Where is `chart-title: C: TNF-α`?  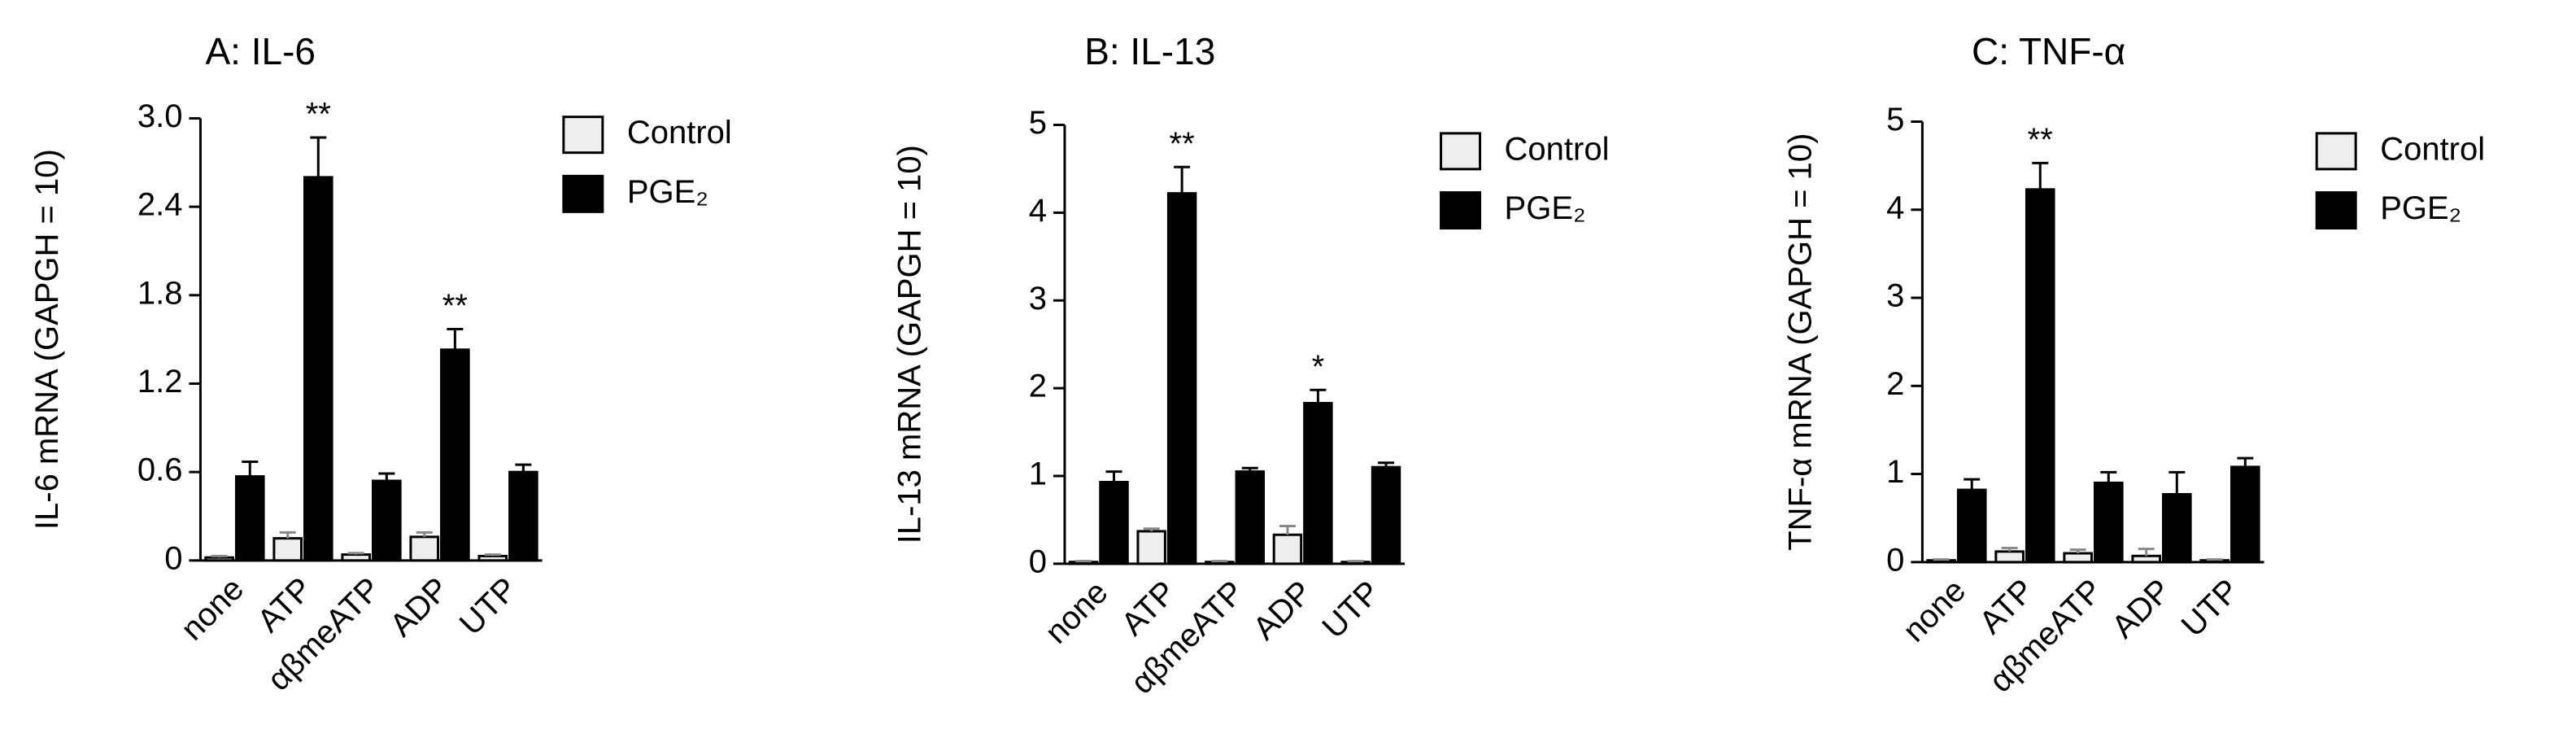
chart-title: C: TNF-α is located at coordinates (2048, 51).